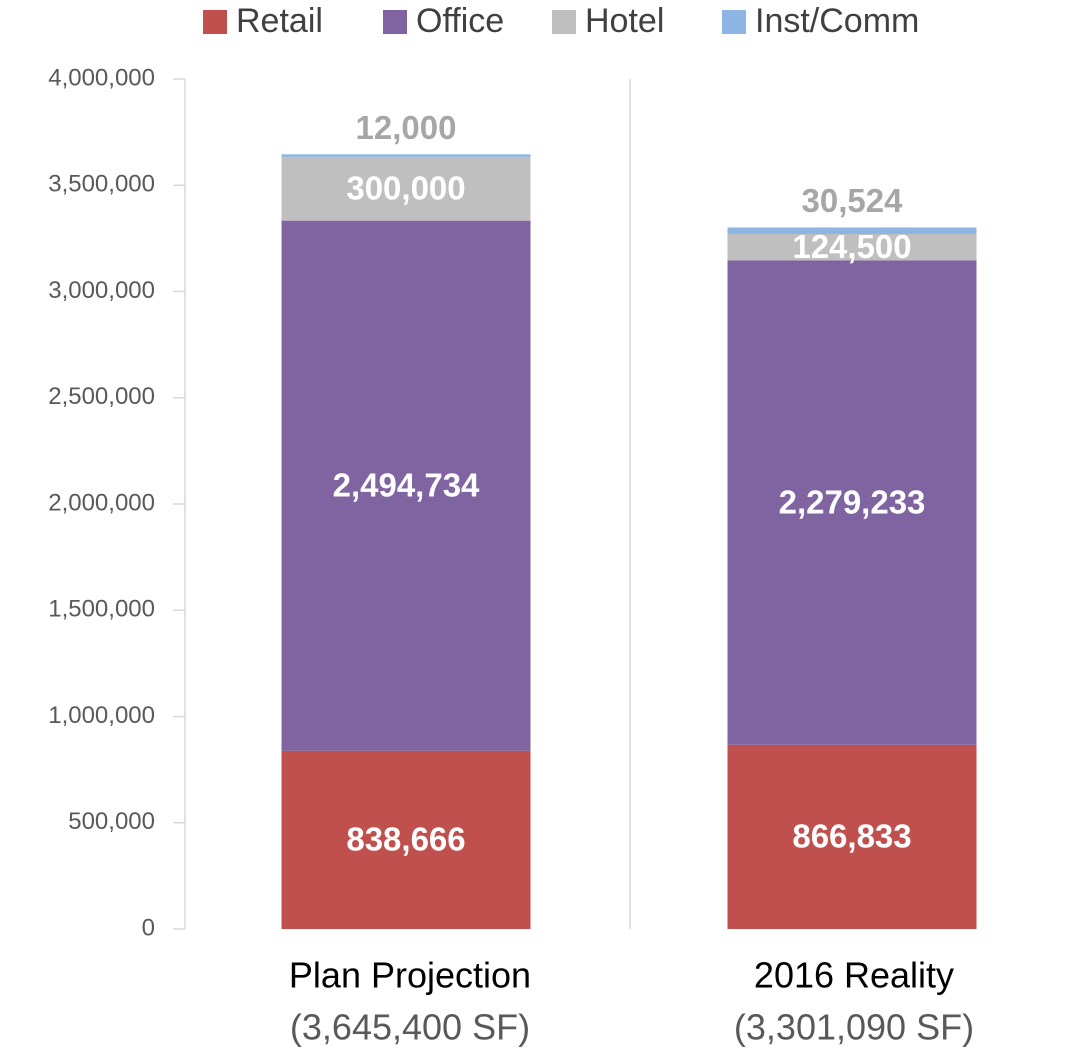 This screenshot has height=1056, width=1069. I want to click on y-tick-label: 2,500,000, so click(101, 396).